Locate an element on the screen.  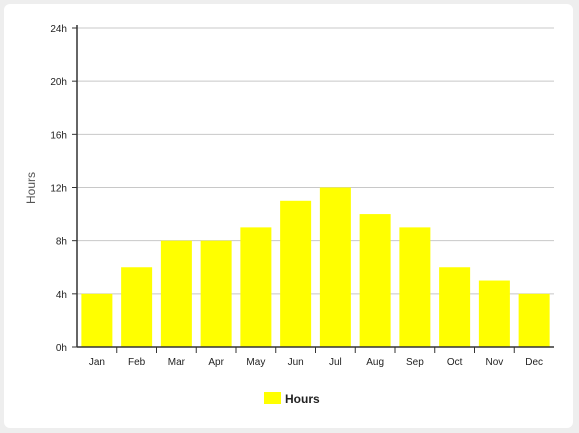
x-tick-label: Mar is located at coordinates (177, 362).